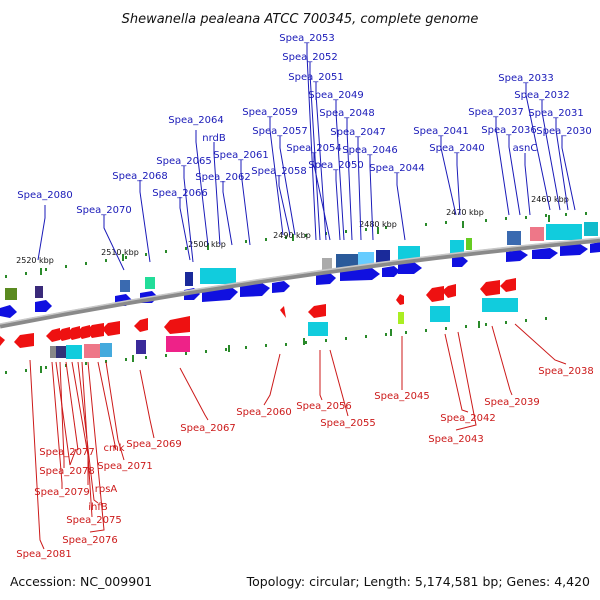 The image size is (600, 600). What do you see at coordinates (279, 131) in the screenshot?
I see `gene-label: Spea_2057` at bounding box center [279, 131].